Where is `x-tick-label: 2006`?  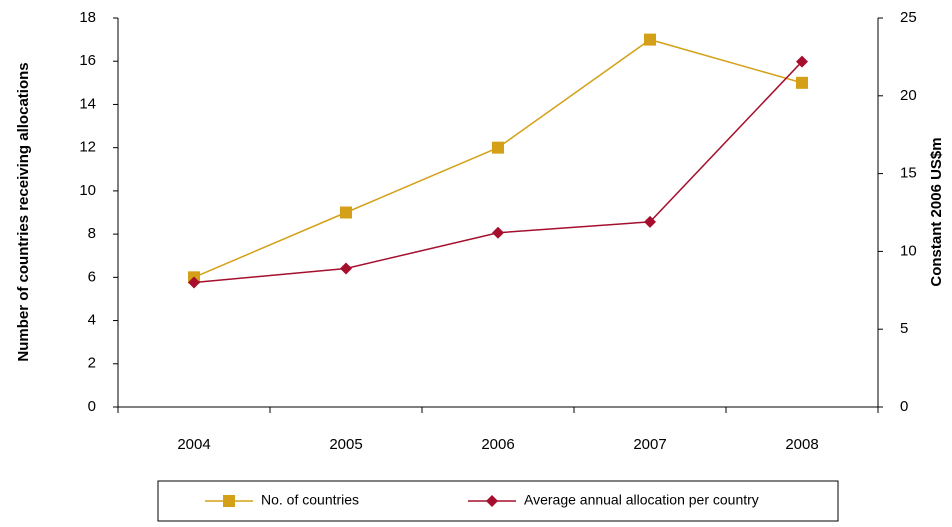
x-tick-label: 2006 is located at coordinates (497, 444).